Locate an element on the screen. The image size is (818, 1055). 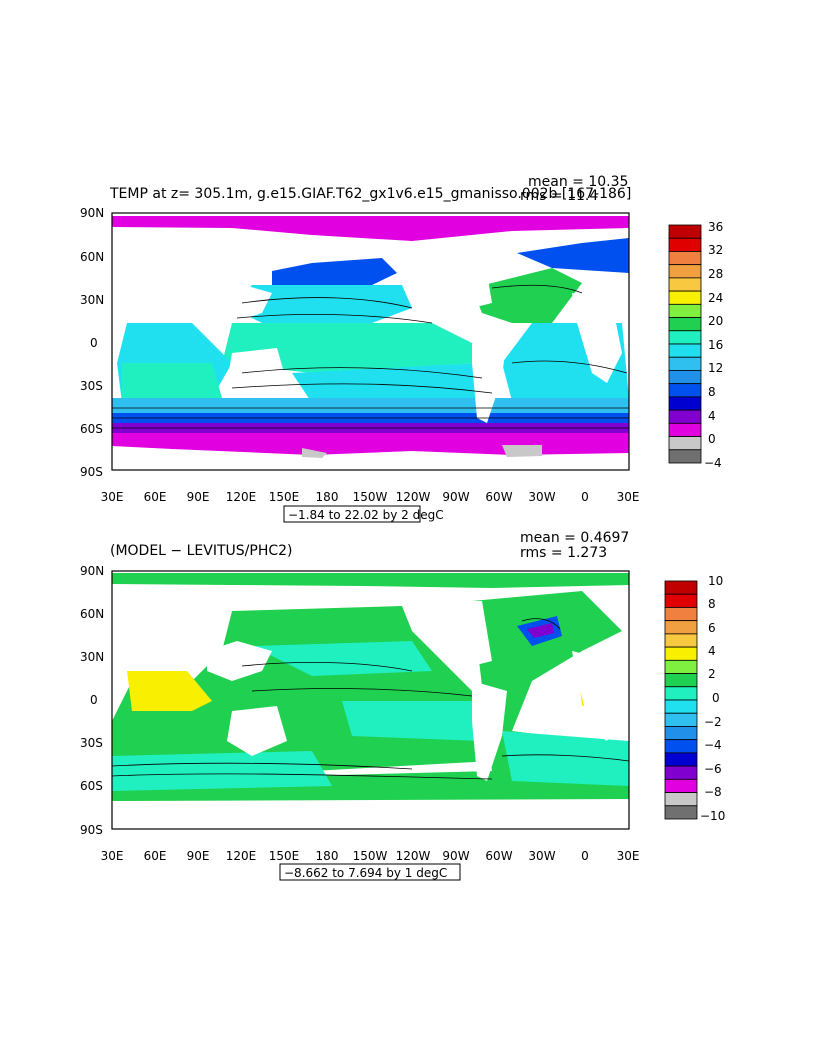
arctic-region is located at coordinates (370, 228).